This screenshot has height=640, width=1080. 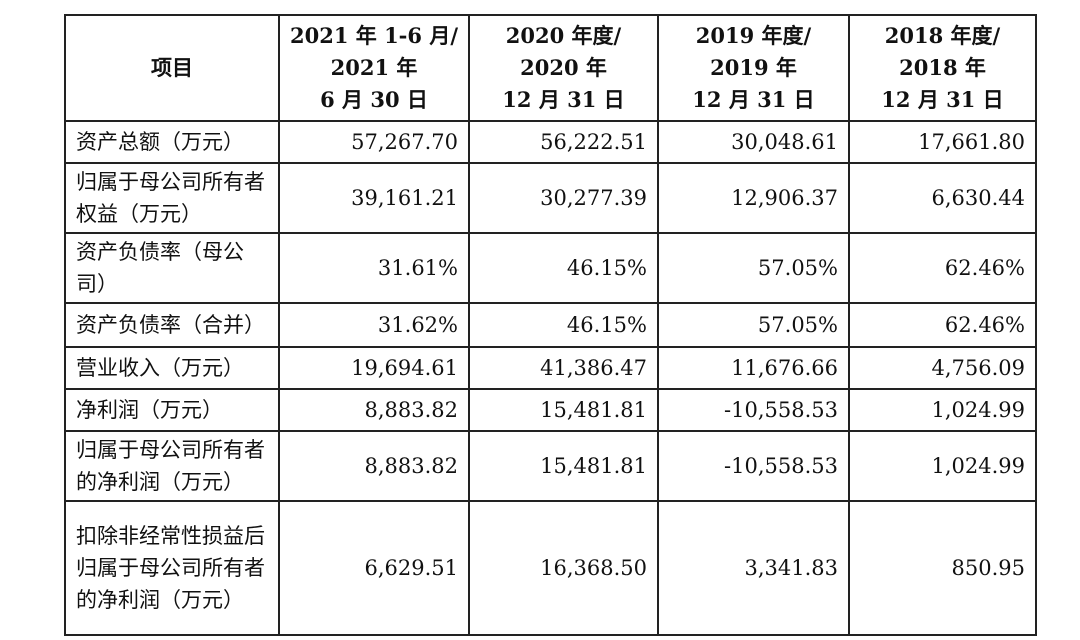 What do you see at coordinates (374, 142) in the screenshot?
I see `cell-value: 57,267.70` at bounding box center [374, 142].